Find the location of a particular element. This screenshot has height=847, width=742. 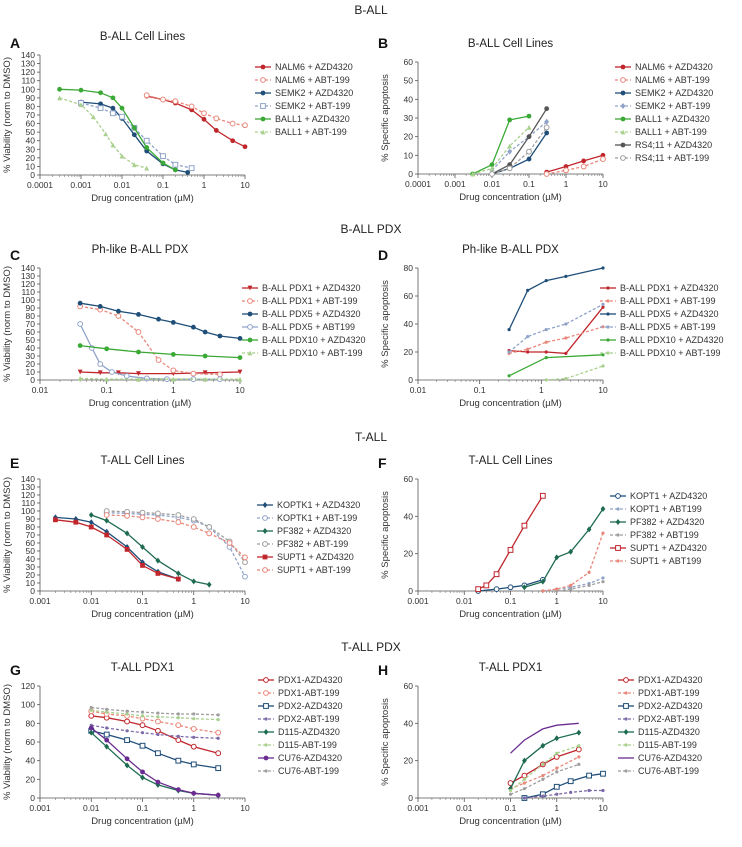

y-tick-label: 80 is located at coordinates (31, 106).